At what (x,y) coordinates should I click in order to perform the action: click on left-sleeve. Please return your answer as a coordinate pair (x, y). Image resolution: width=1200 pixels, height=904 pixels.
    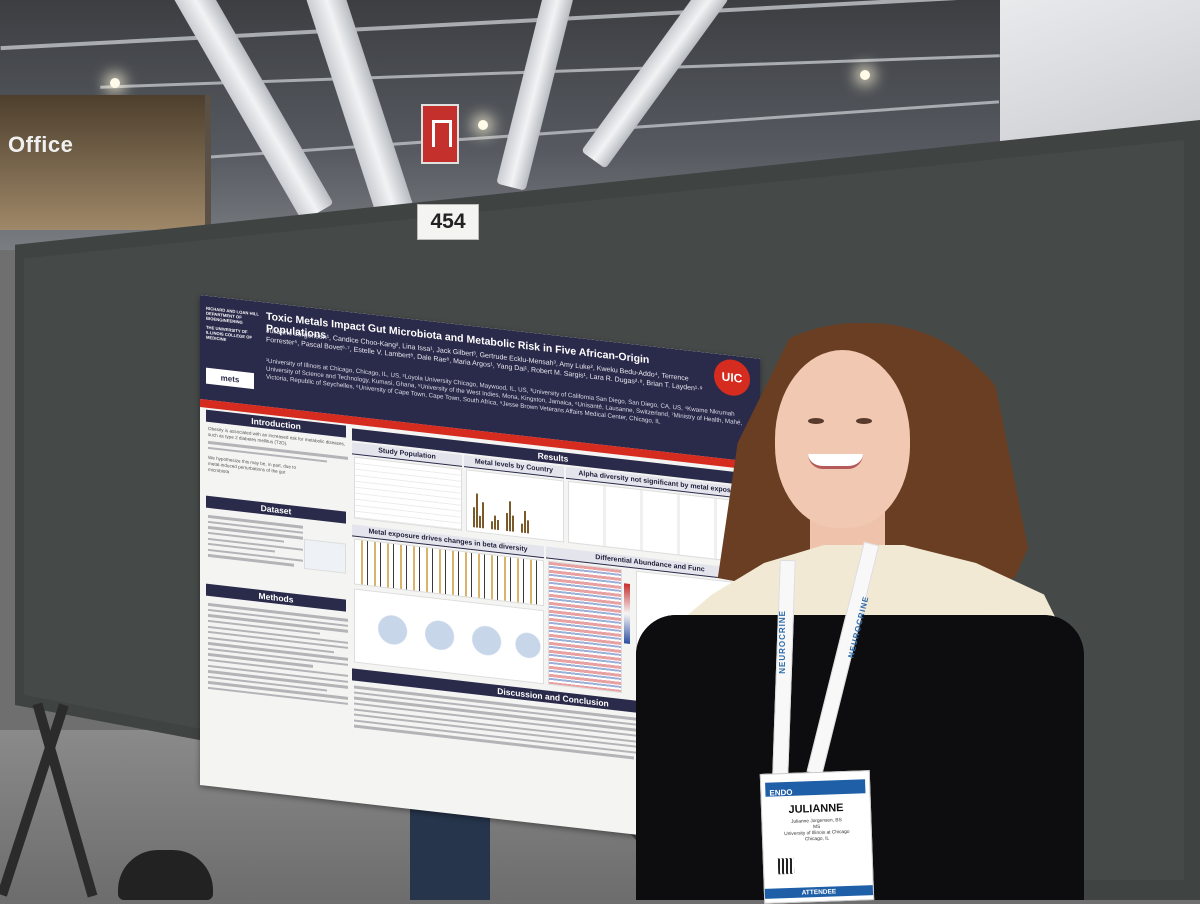
    Looking at the image, I should click on (676, 665).